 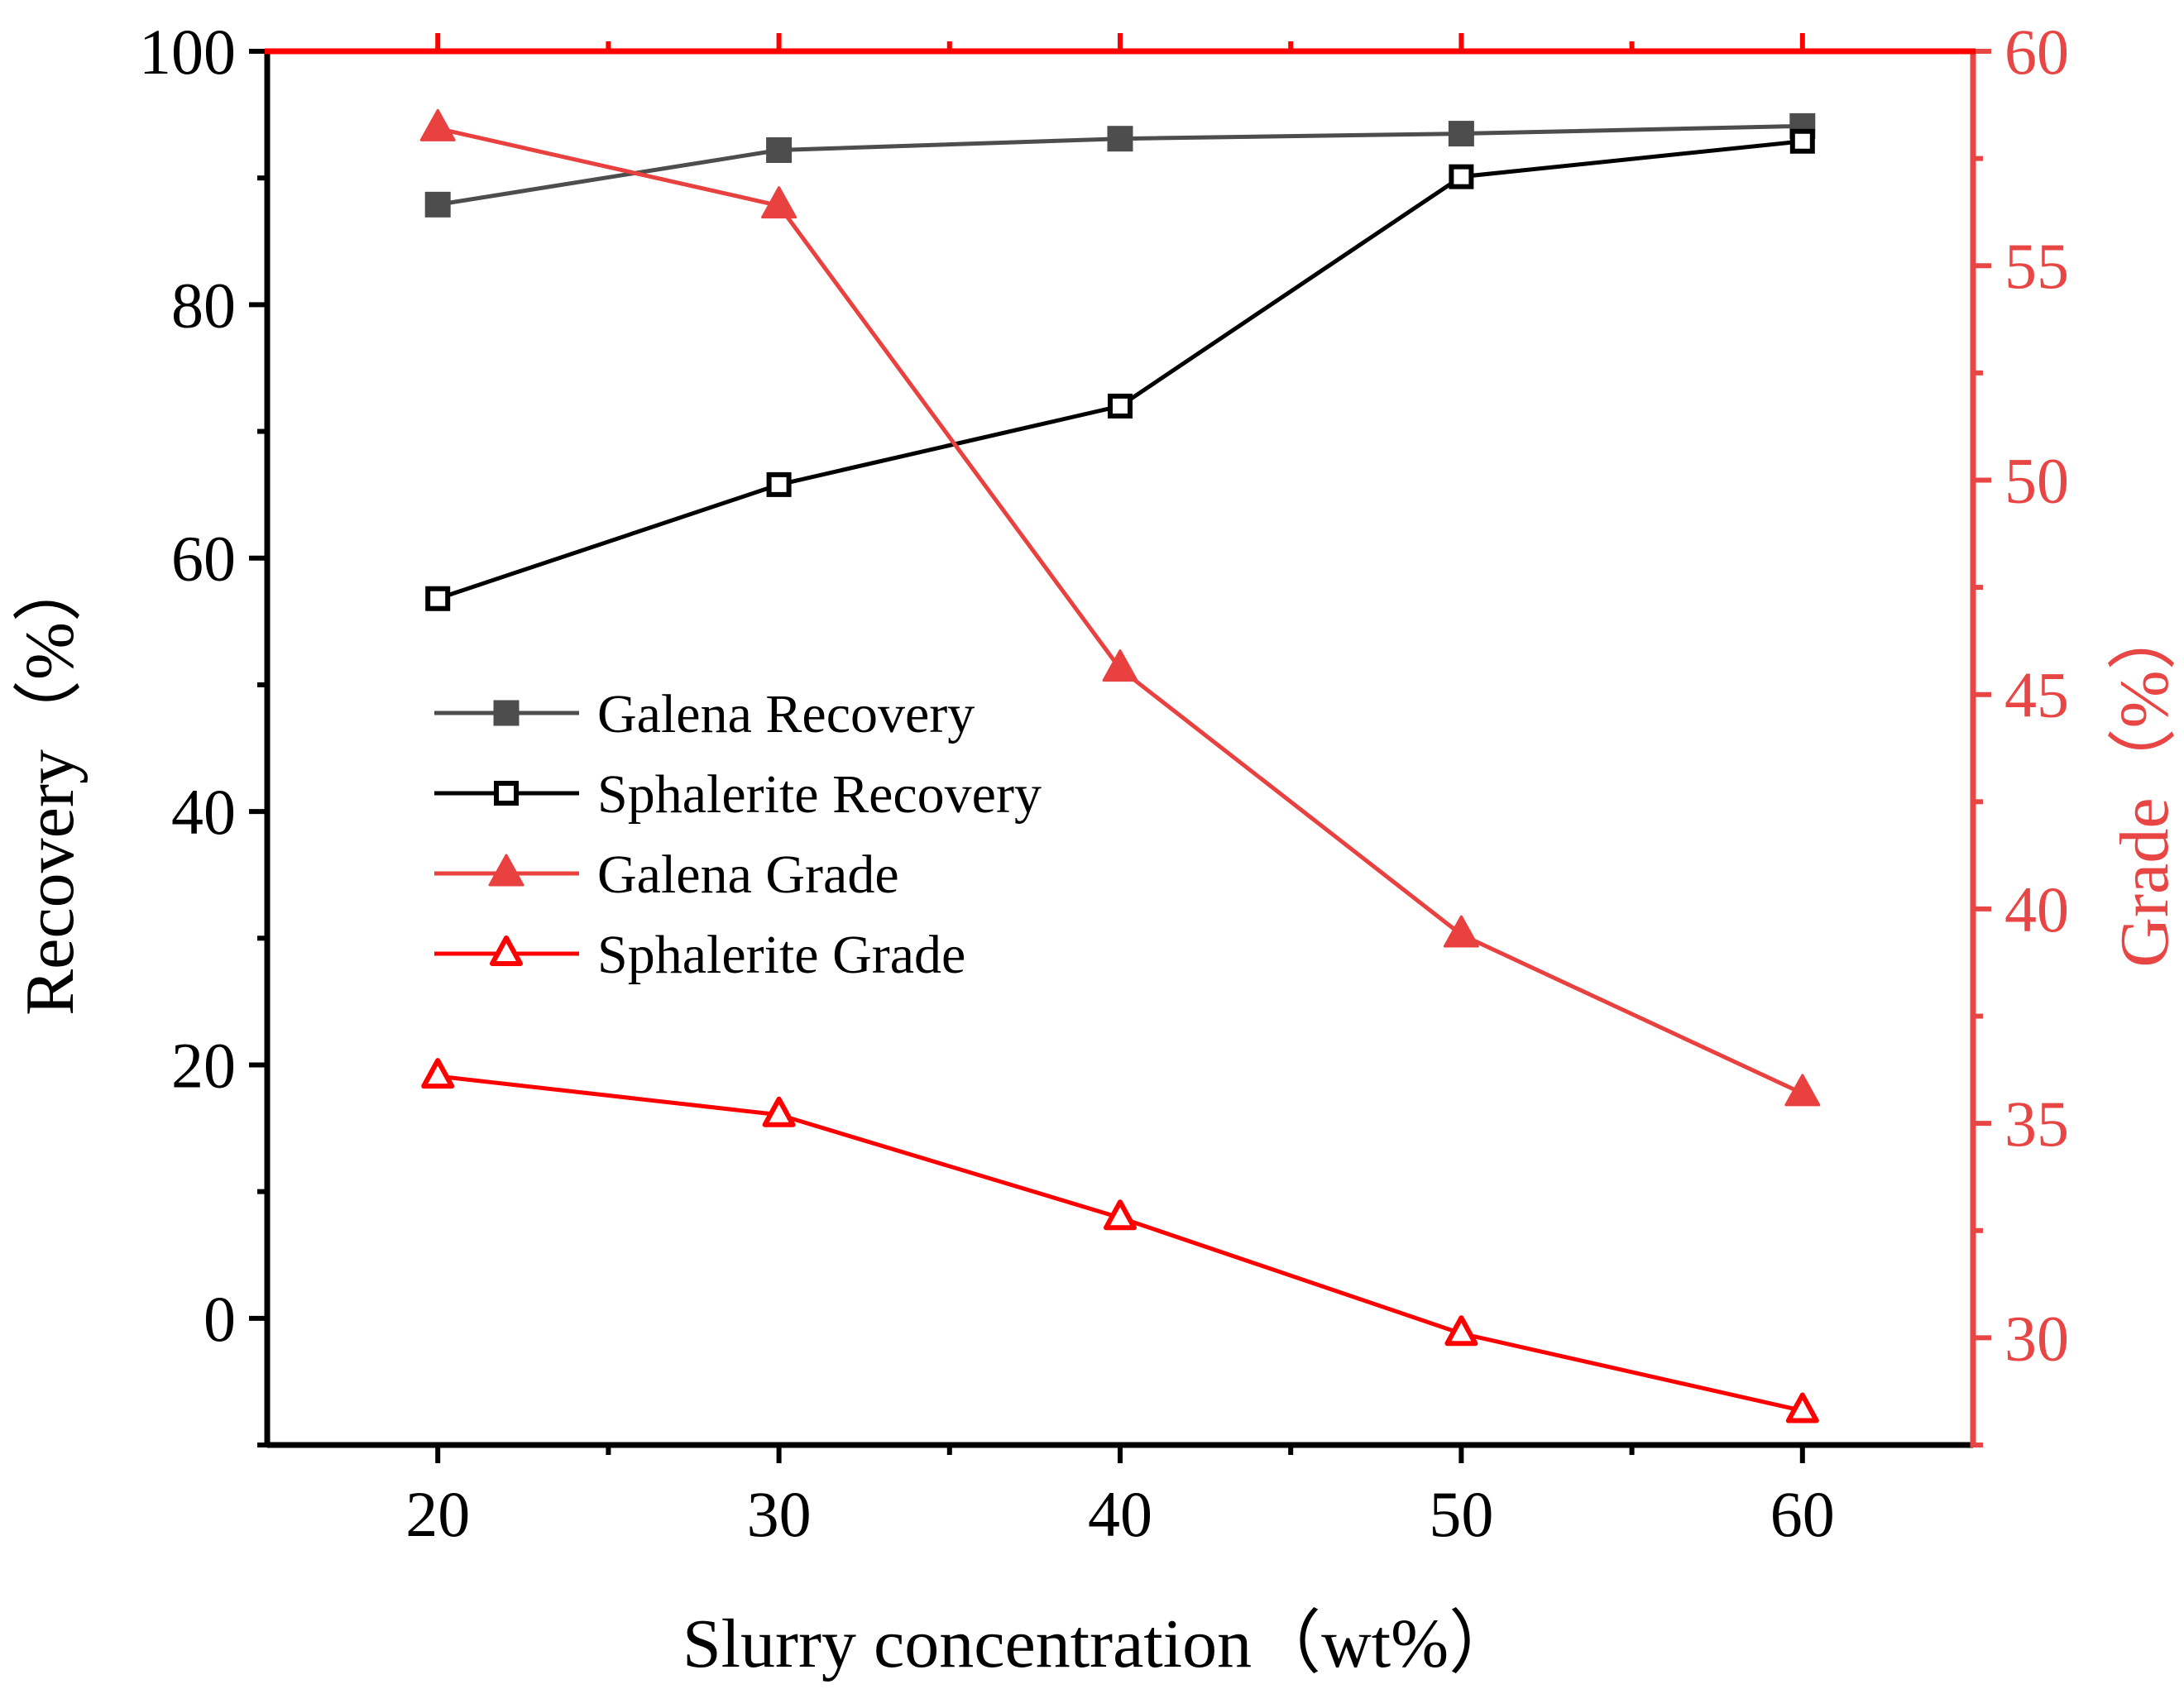 I want to click on legend-label: Sphalerite Recovery, so click(x=819, y=794).